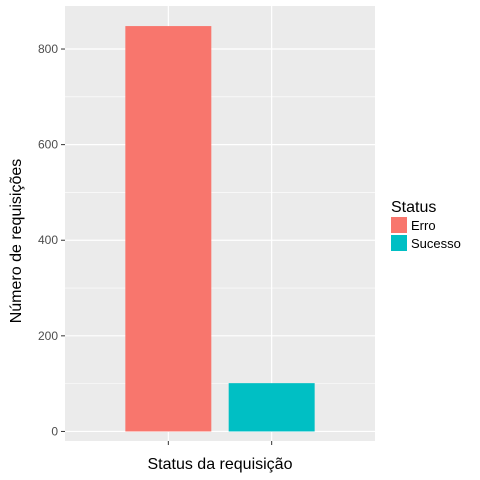  What do you see at coordinates (48, 145) in the screenshot?
I see `y-tick-label: 600` at bounding box center [48, 145].